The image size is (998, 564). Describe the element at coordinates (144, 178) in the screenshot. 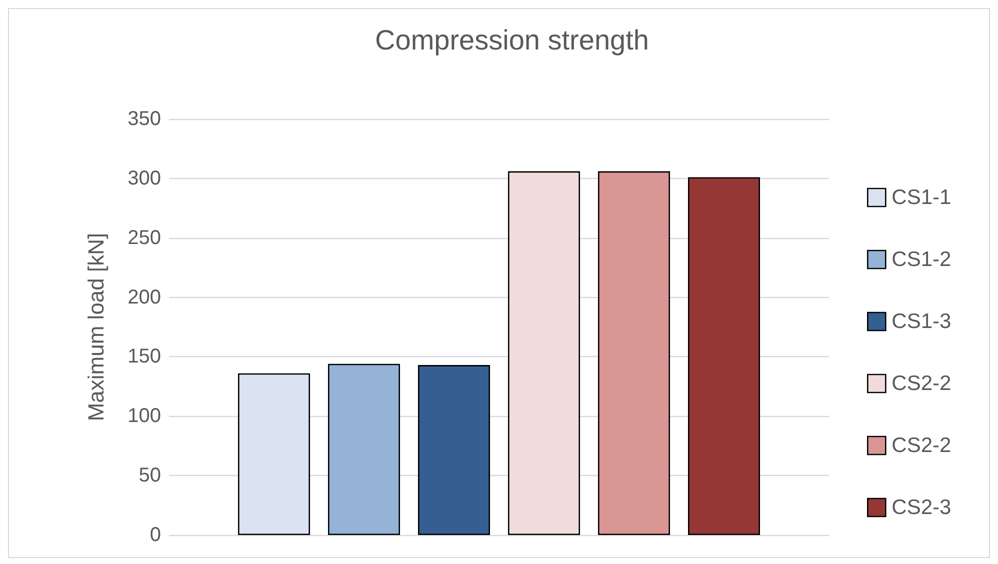

I see `y-tick-label: 300` at that location.